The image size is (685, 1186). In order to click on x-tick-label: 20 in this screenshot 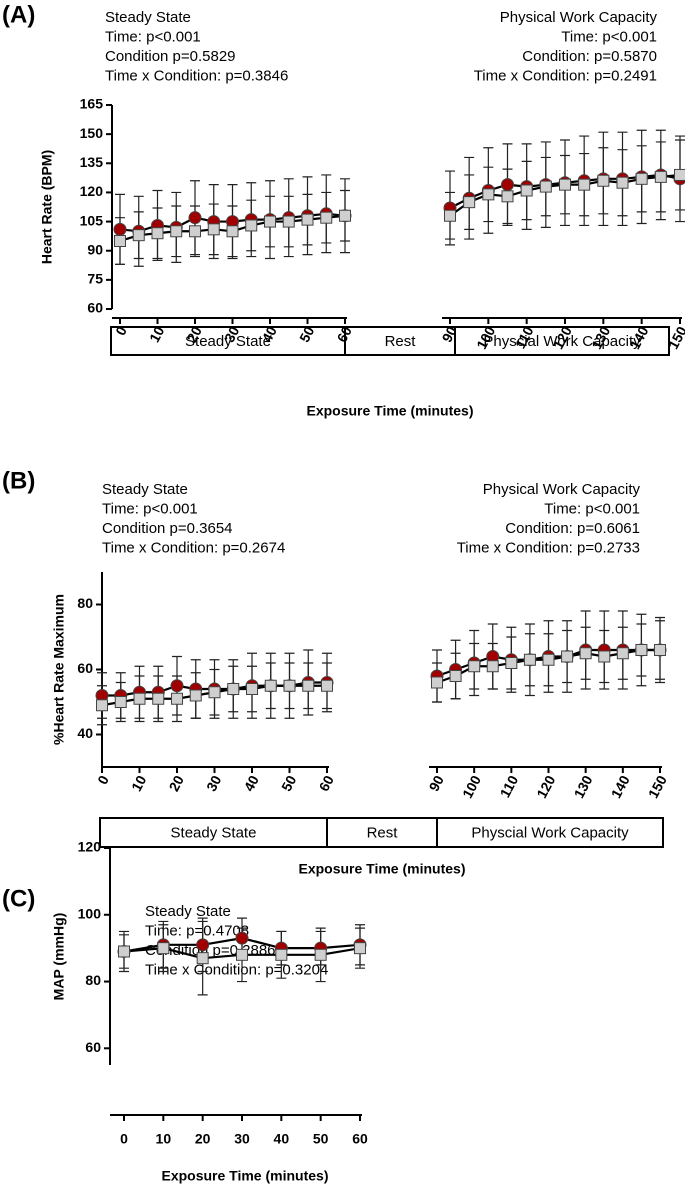, I will do `click(203, 1139)`.